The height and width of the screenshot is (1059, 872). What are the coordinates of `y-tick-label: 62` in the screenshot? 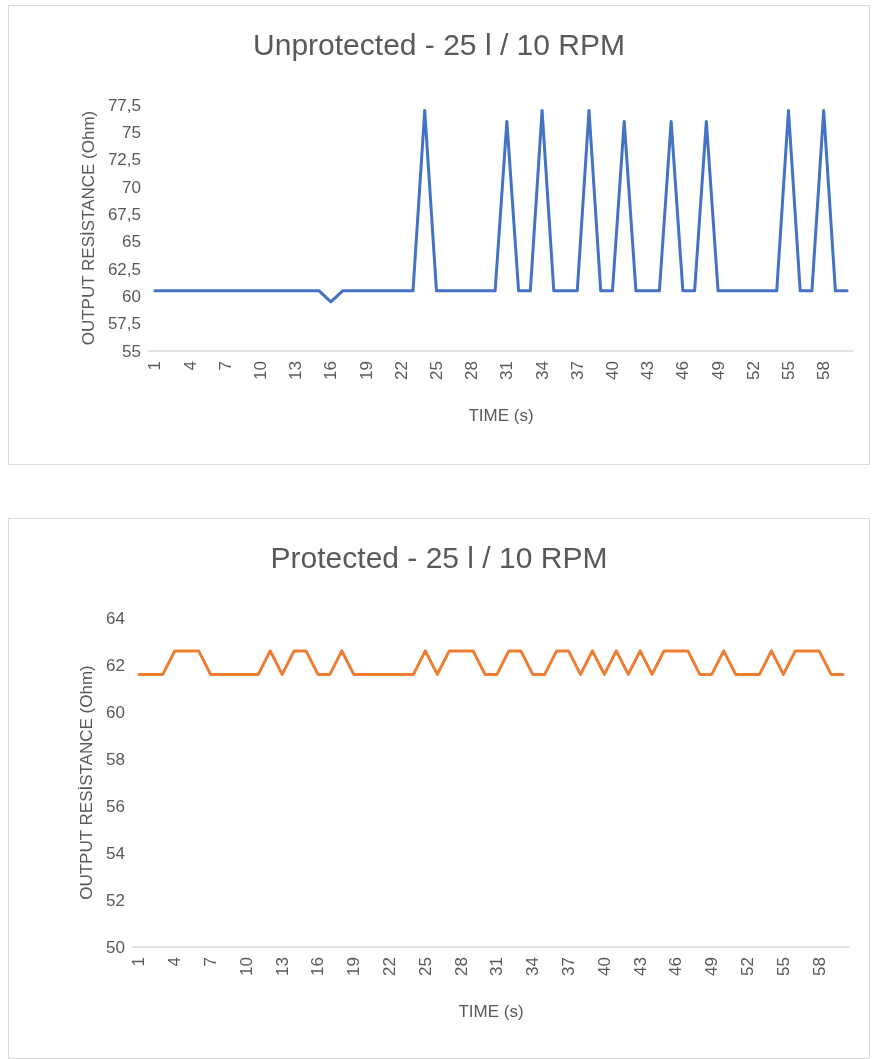 It's located at (115, 665).